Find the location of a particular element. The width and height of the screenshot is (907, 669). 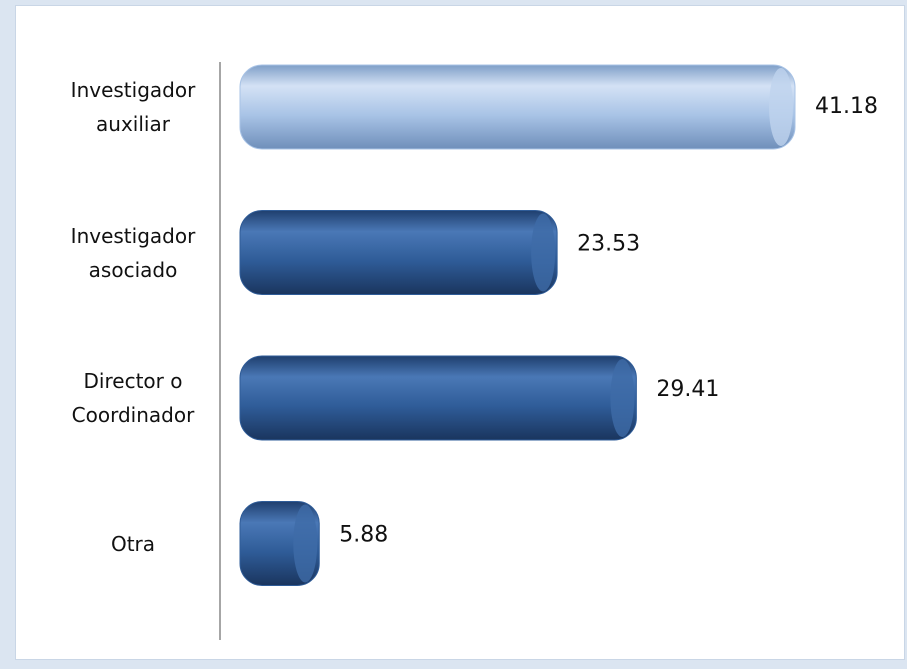

value-label: 23.53 is located at coordinates (608, 244).